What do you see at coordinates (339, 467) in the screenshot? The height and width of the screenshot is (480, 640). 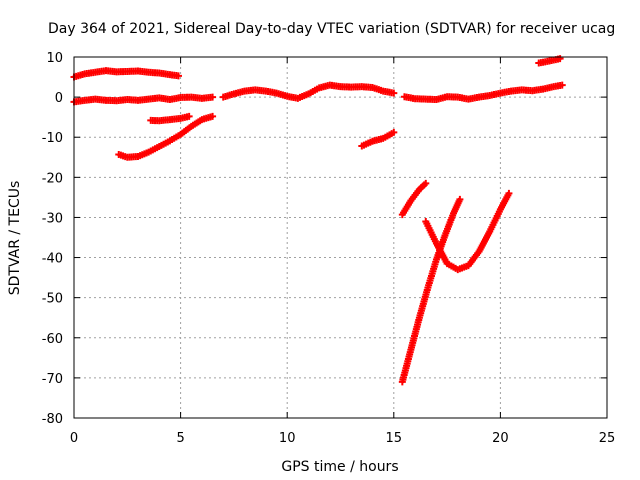 I see `x-axis-title: GPS time / hours` at bounding box center [339, 467].